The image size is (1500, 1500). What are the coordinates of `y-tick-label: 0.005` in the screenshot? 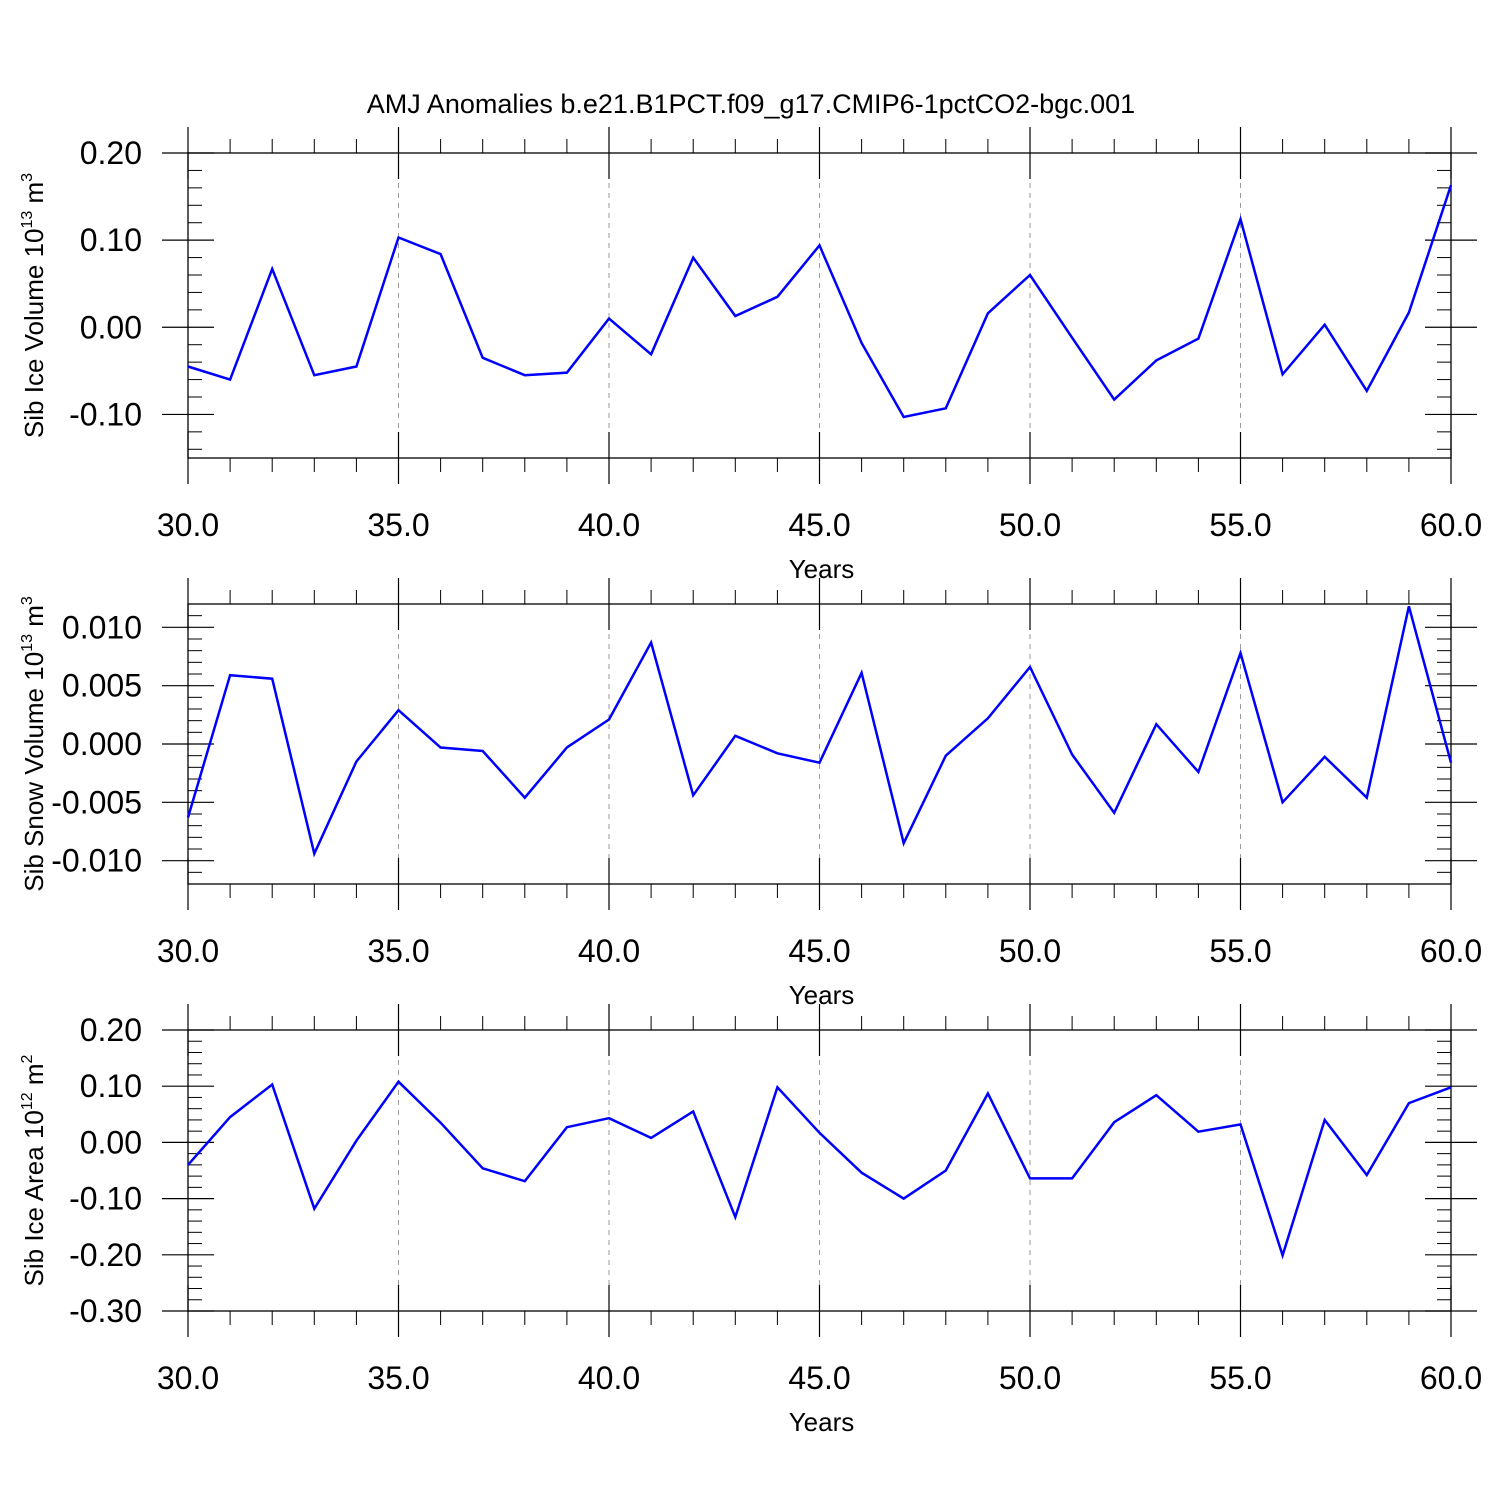 It's located at (102, 686).